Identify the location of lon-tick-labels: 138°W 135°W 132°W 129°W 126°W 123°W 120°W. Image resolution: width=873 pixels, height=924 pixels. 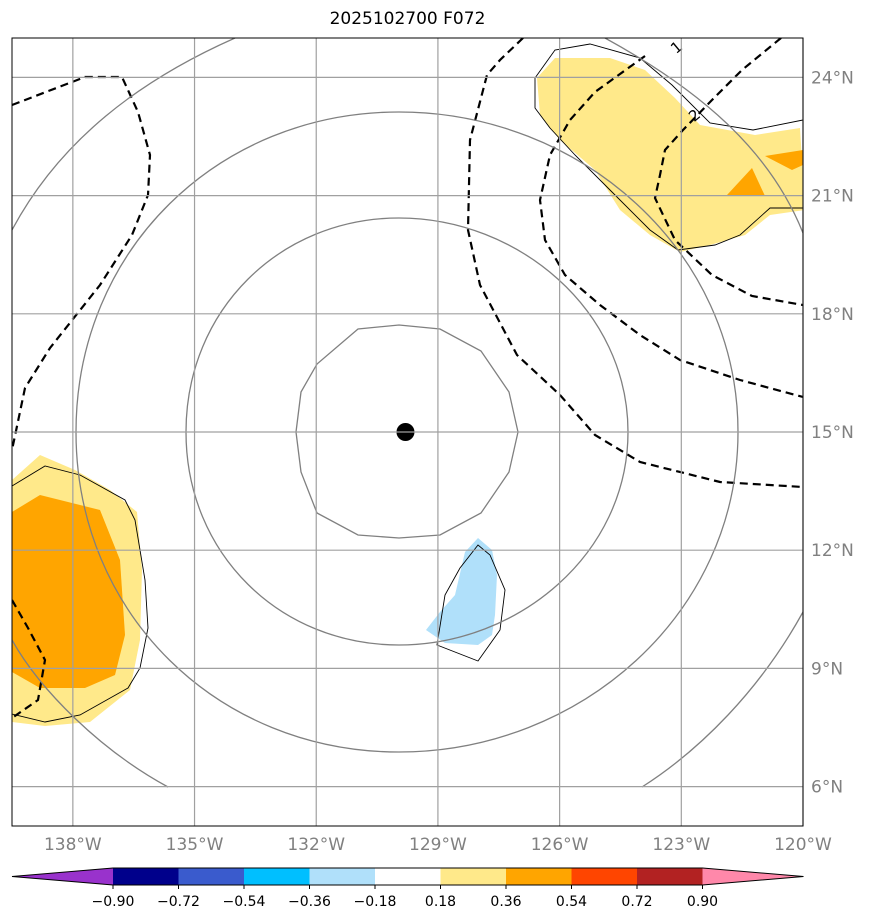
(438, 845).